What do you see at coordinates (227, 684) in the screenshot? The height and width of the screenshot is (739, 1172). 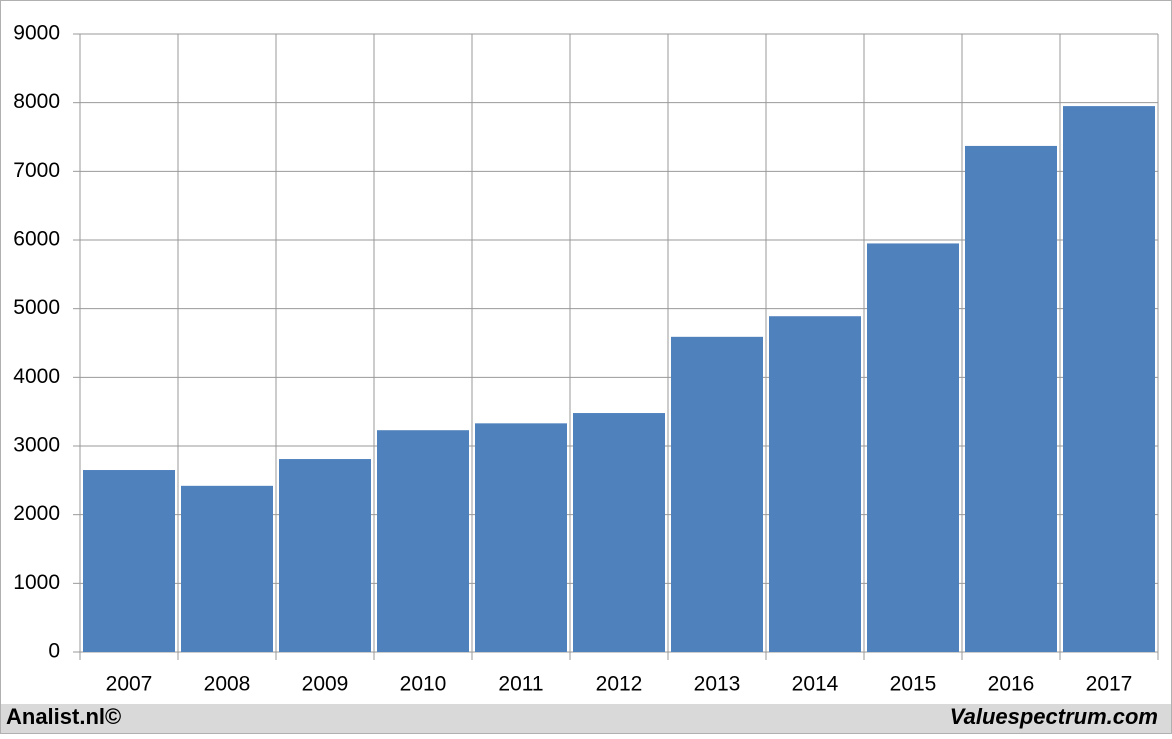 I see `x-tick-label: 2008` at bounding box center [227, 684].